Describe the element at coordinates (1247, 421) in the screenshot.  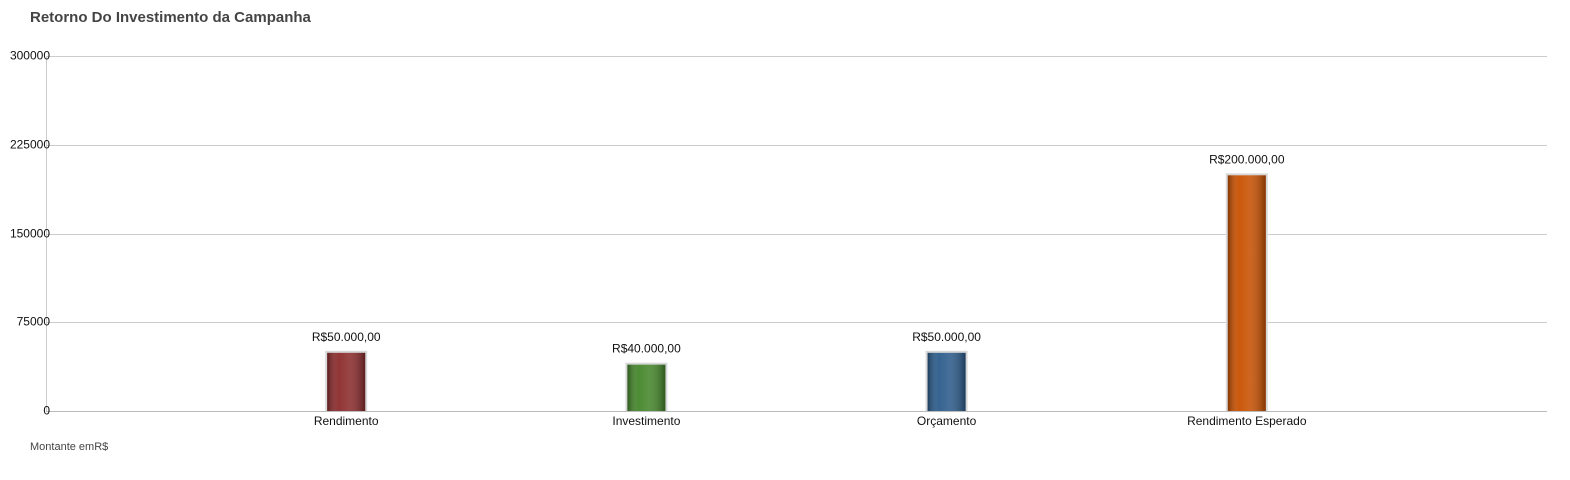
I see `category-label: Rendimento Esperado` at that location.